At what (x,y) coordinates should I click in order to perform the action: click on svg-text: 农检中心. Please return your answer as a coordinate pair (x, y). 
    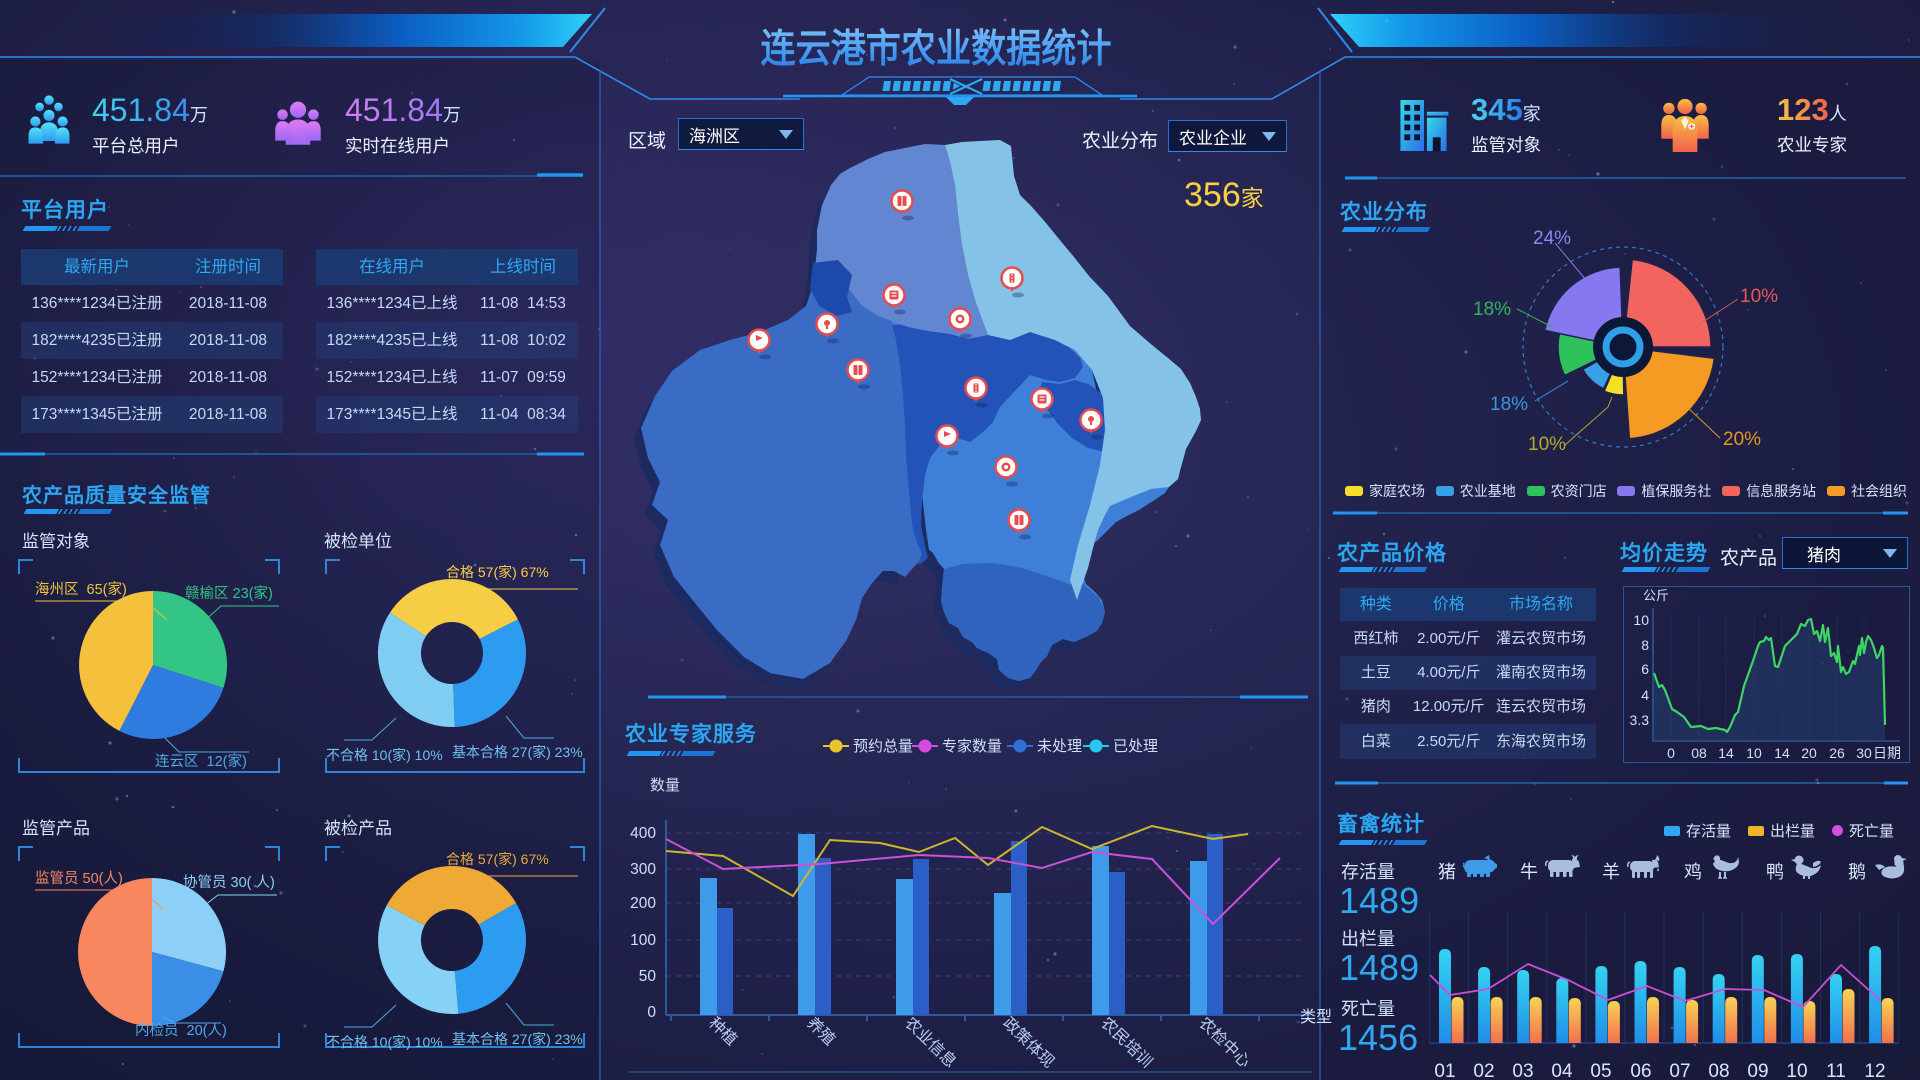
    Looking at the image, I should click on (1224, 1042).